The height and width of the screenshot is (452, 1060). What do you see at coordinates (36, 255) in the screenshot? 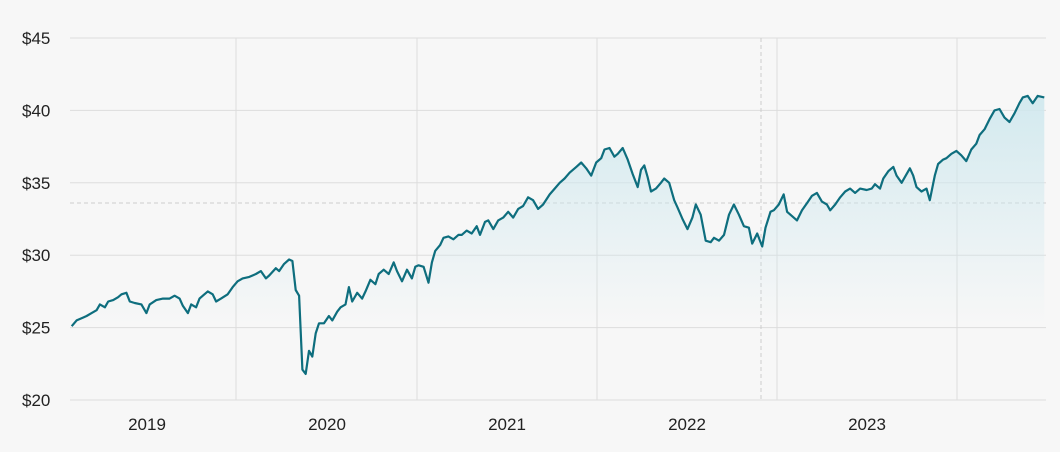
I see `y-tick-label: $30` at bounding box center [36, 255].